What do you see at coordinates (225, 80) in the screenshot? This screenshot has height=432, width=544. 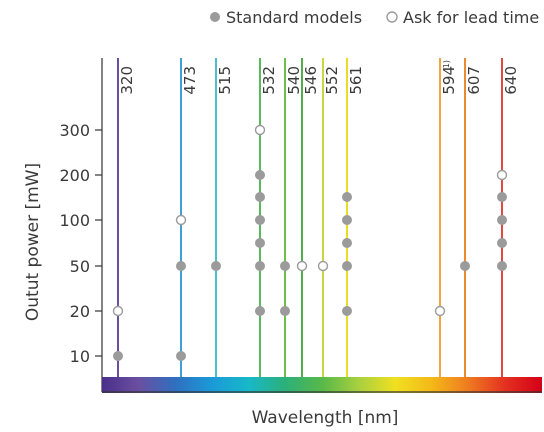 I see `wavelength-label-515: 515` at bounding box center [225, 80].